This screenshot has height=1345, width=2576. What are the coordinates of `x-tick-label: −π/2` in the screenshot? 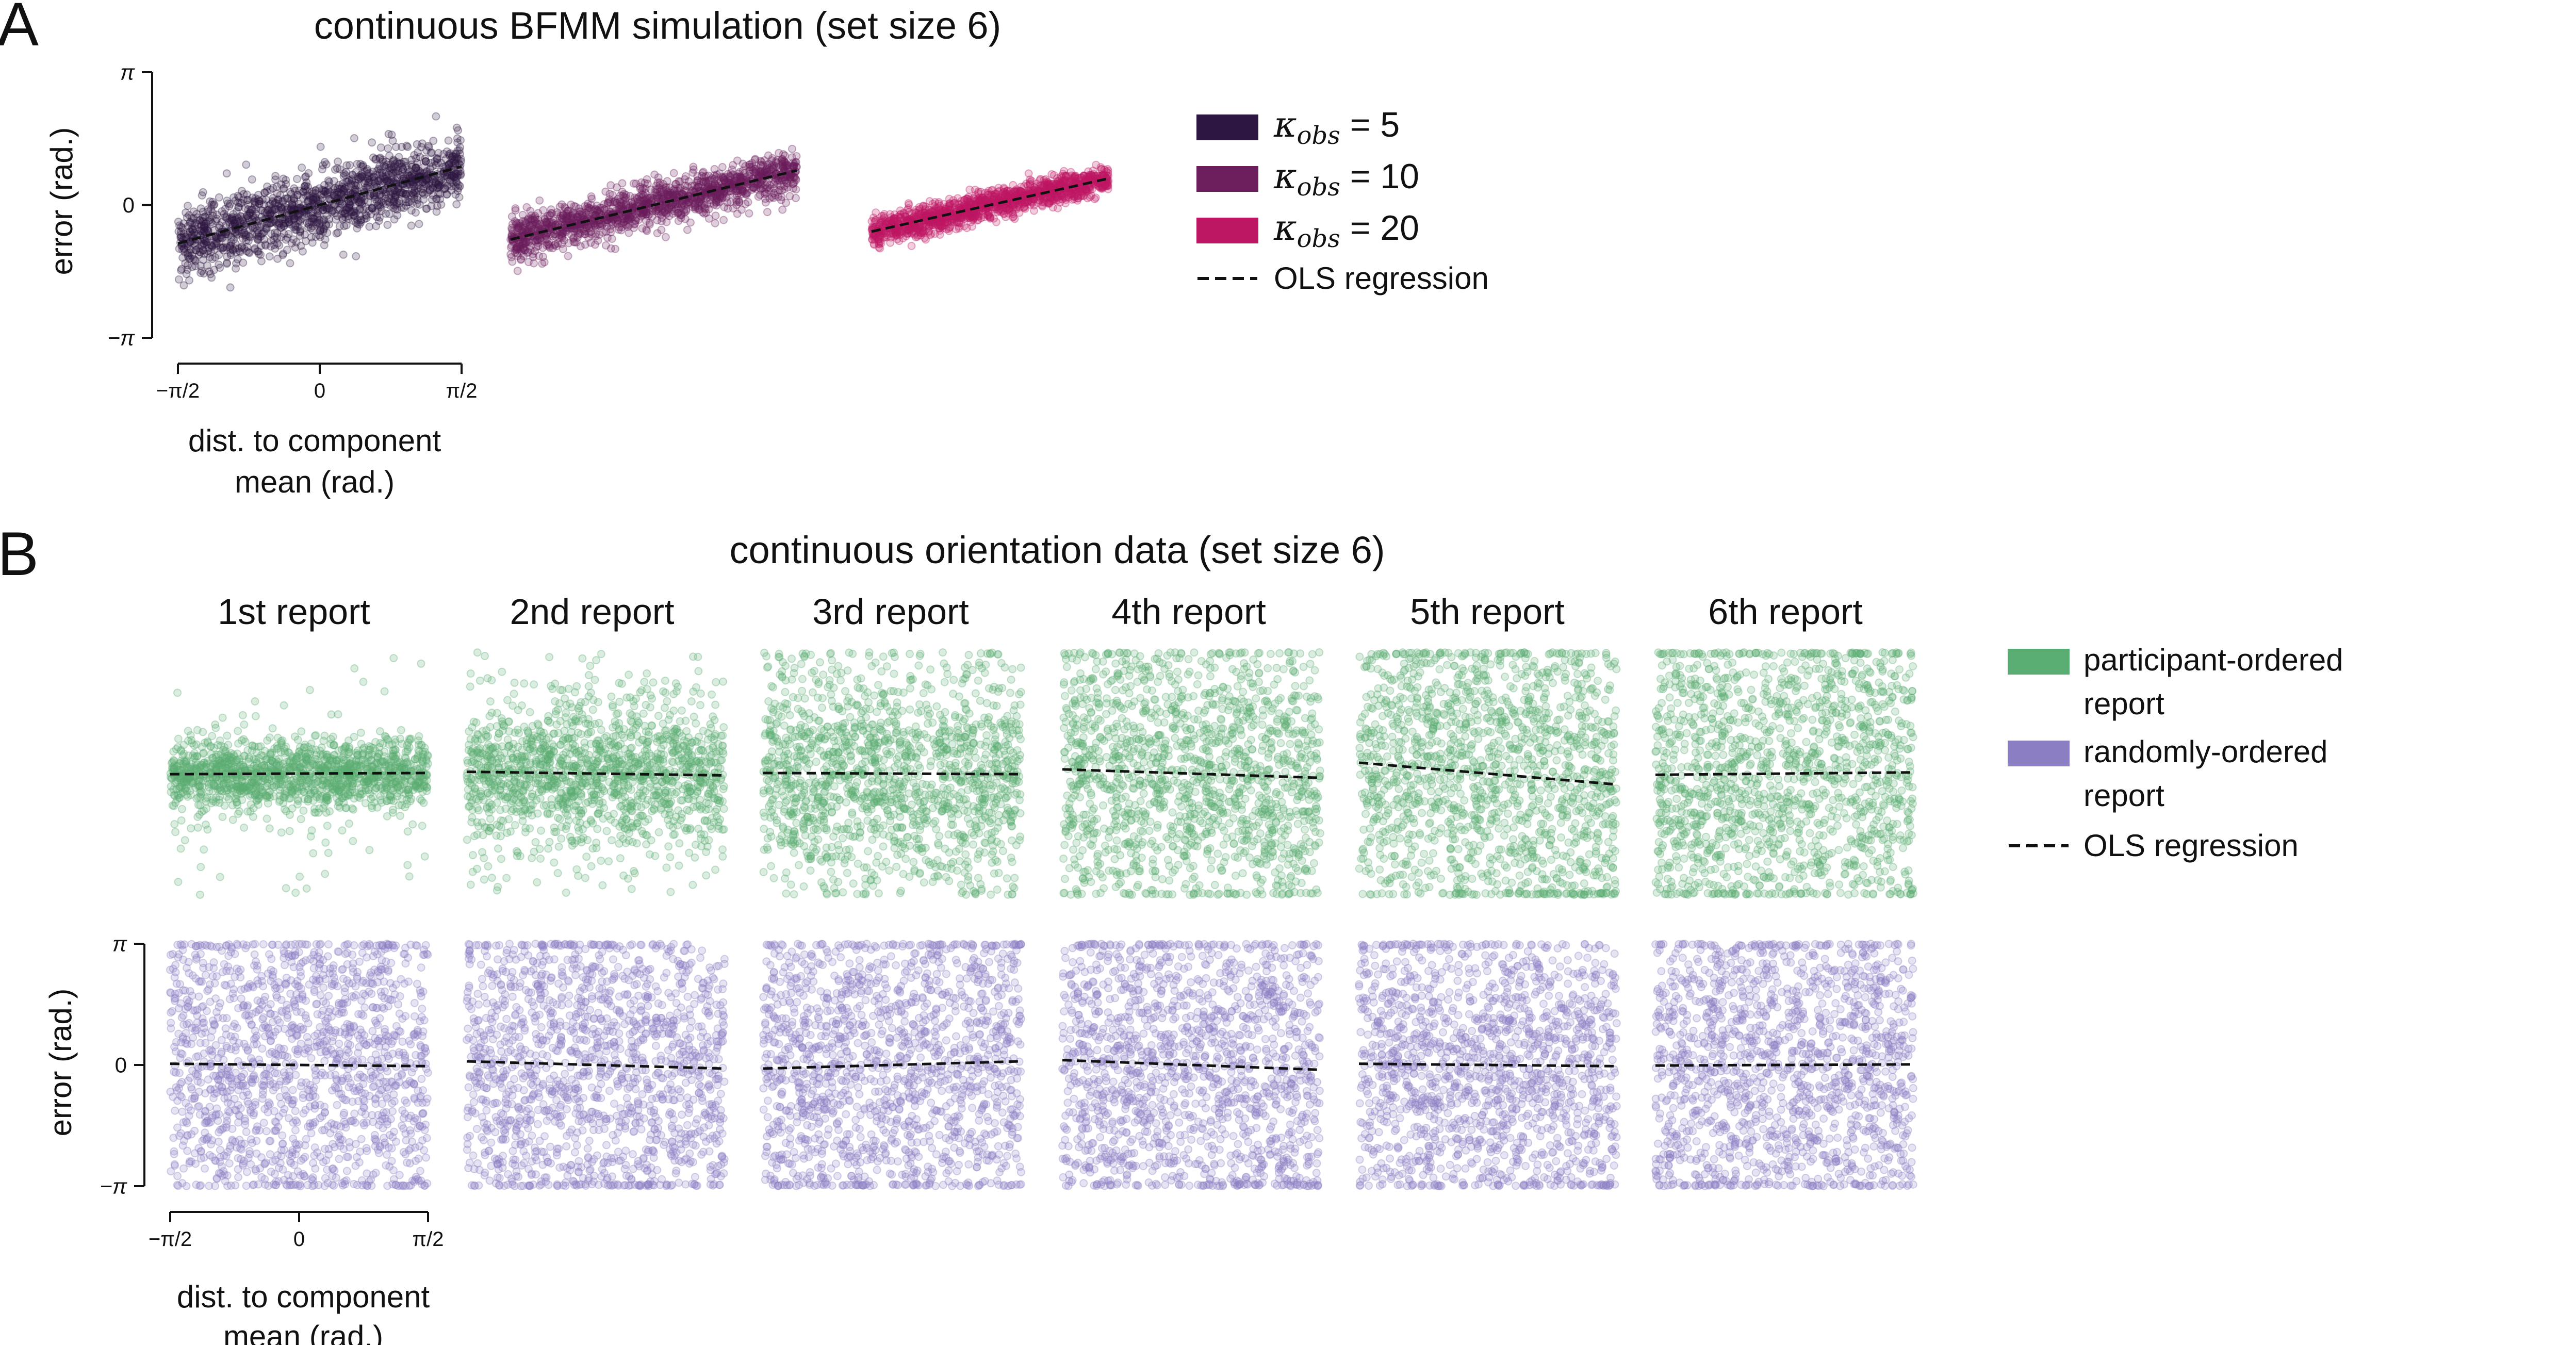 It's located at (178, 391).